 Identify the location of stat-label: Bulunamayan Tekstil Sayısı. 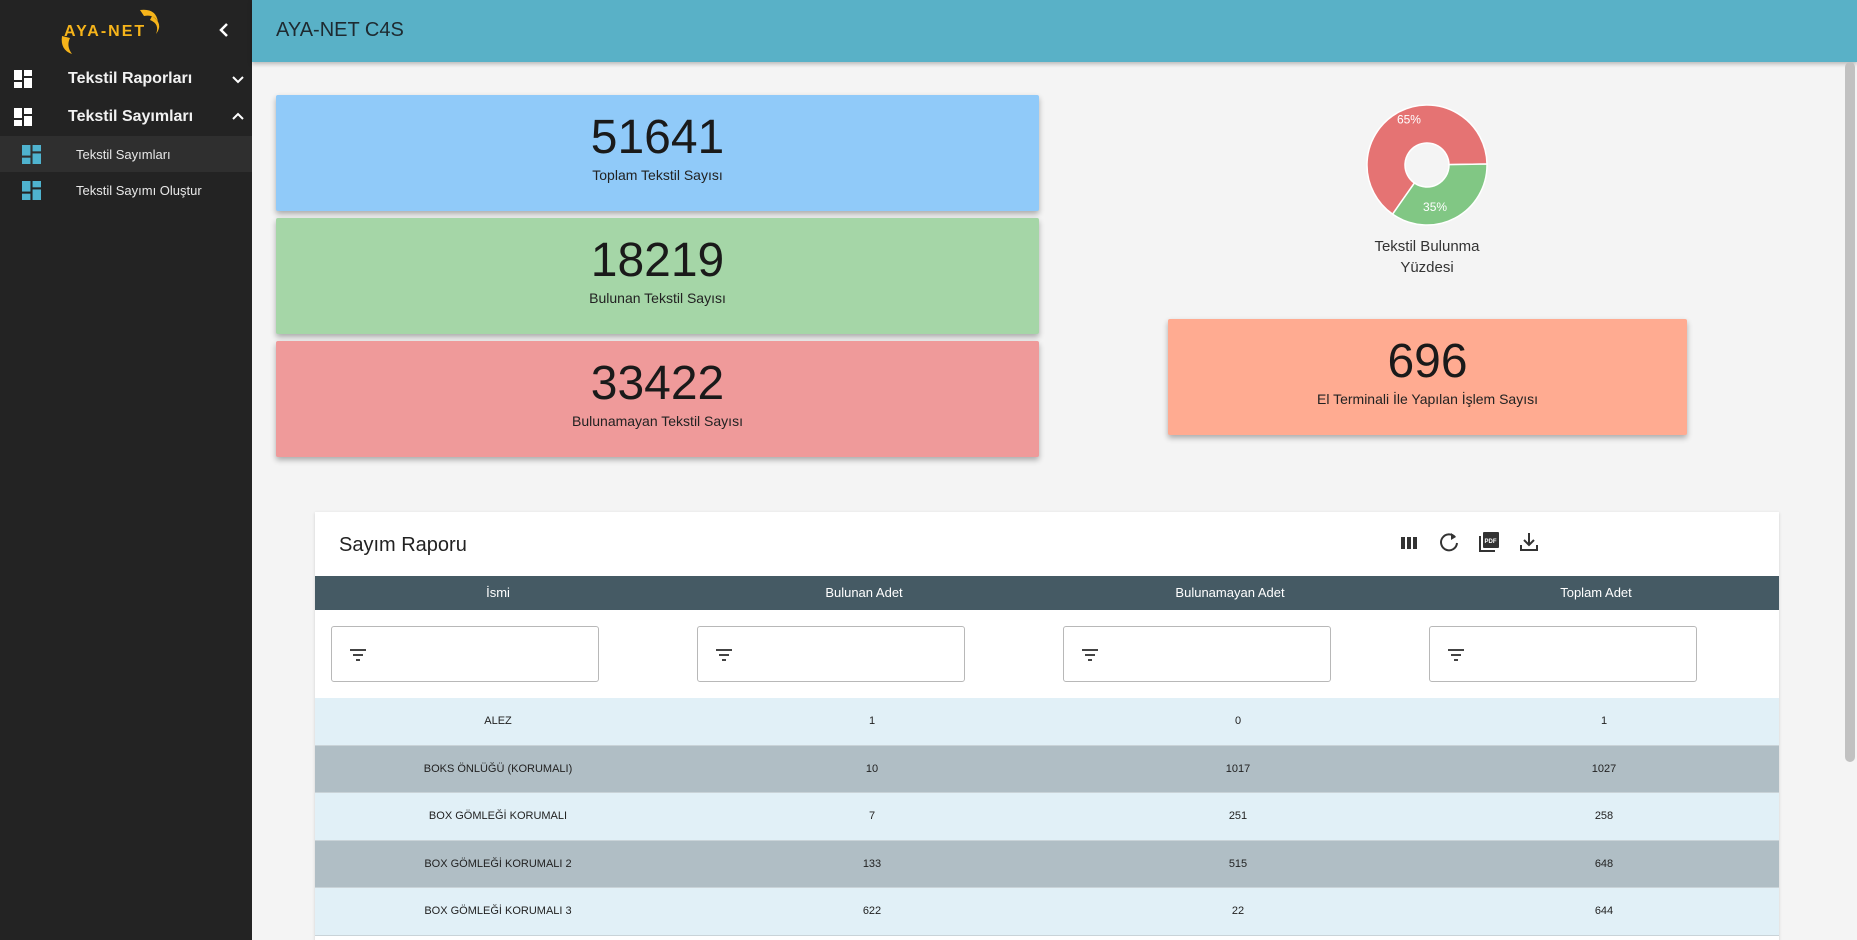
(657, 421).